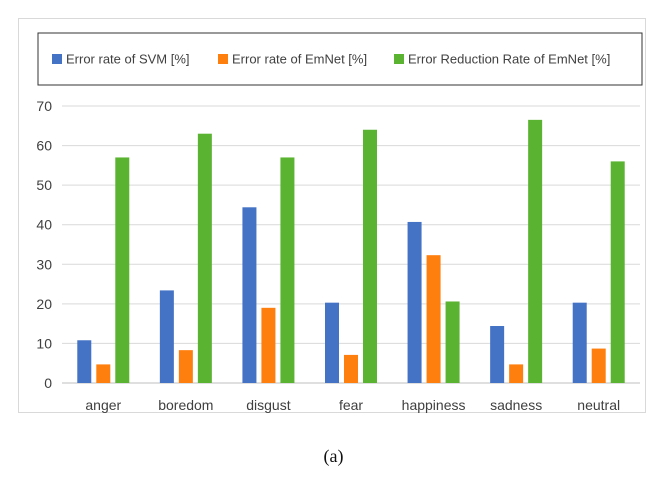  I want to click on y-axis: 0 10 20 30 40 50 60 70, so click(44, 244).